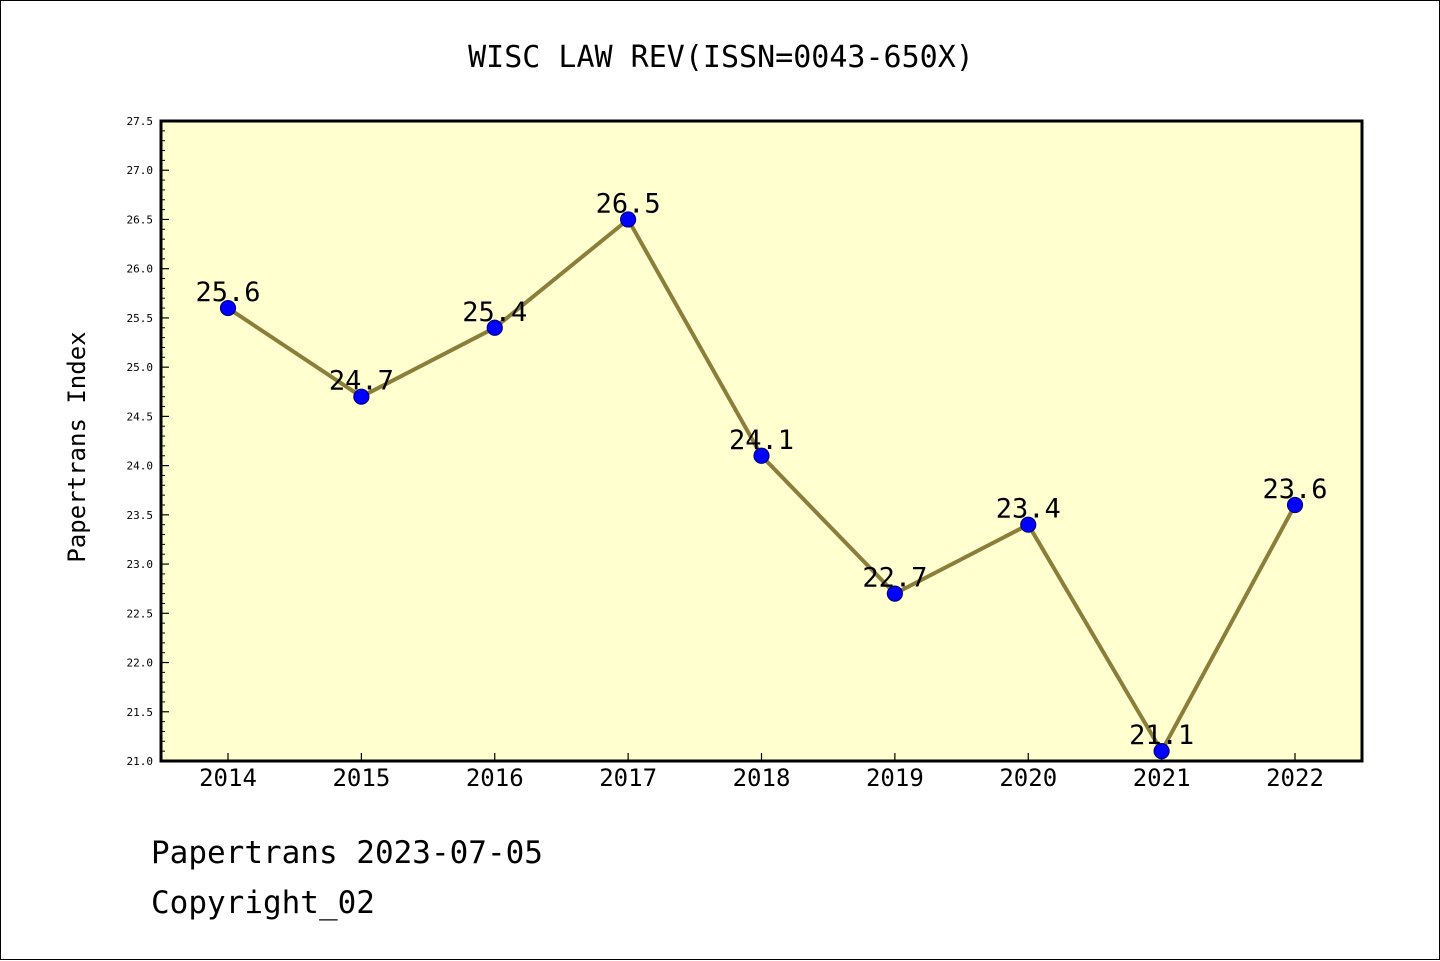 The width and height of the screenshot is (1440, 961). I want to click on y-axis-label: Papertrans Index, so click(77, 446).